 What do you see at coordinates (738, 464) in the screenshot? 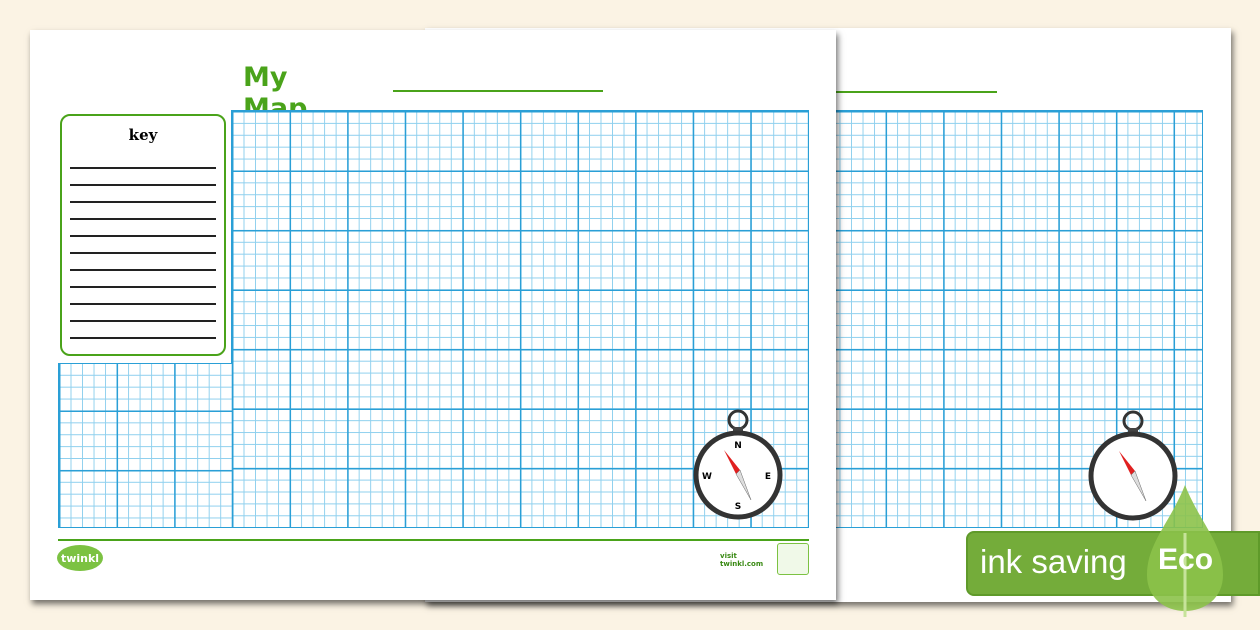
I see `compass-icon: N E S W` at bounding box center [738, 464].